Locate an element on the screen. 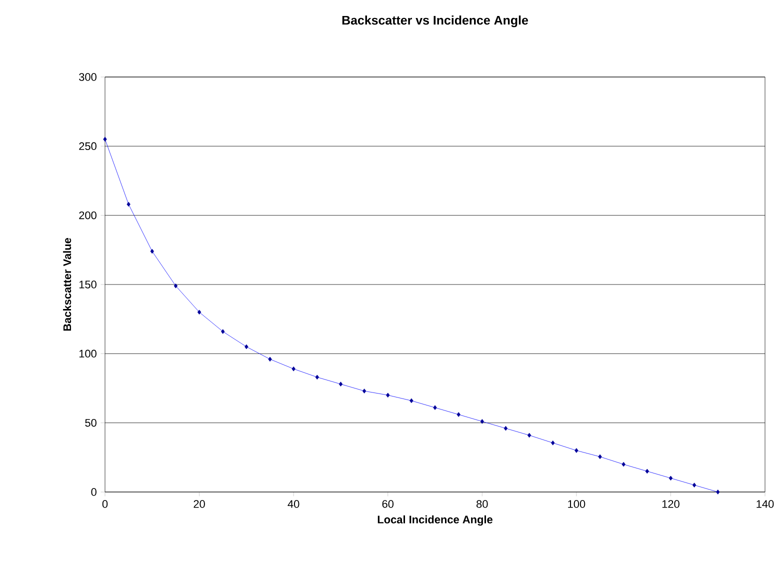 This screenshot has height=571, width=784. x-tick-label: 20 is located at coordinates (199, 504).